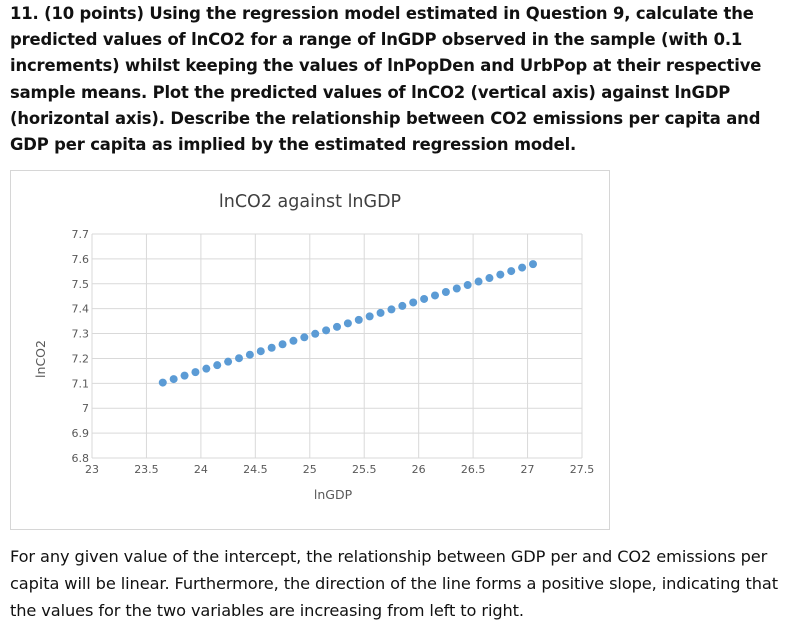 The height and width of the screenshot is (624, 795). Describe the element at coordinates (40, 359) in the screenshot. I see `y-axis-label: lnCO2` at that location.